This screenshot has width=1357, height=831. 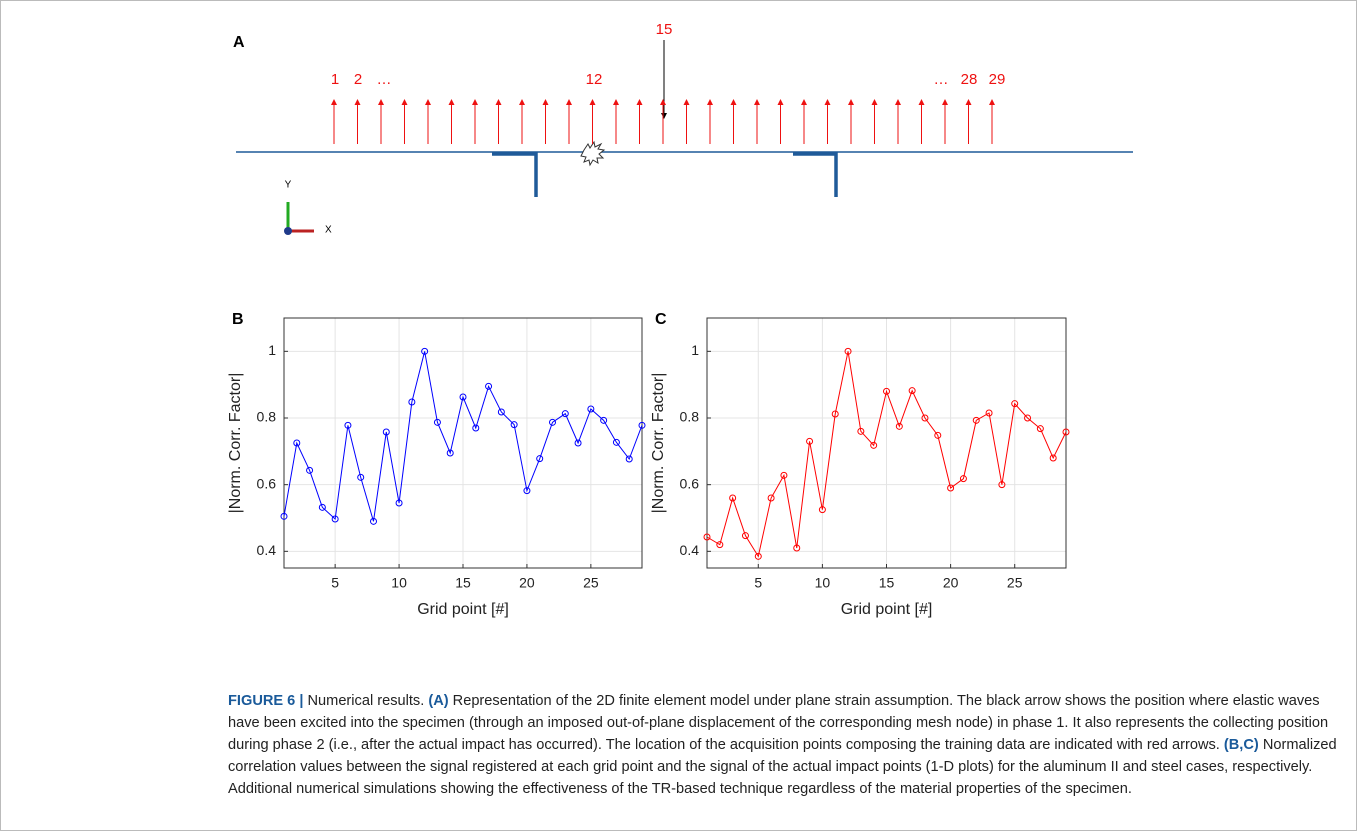 What do you see at coordinates (661, 319) in the screenshot?
I see `panel-label: C` at bounding box center [661, 319].